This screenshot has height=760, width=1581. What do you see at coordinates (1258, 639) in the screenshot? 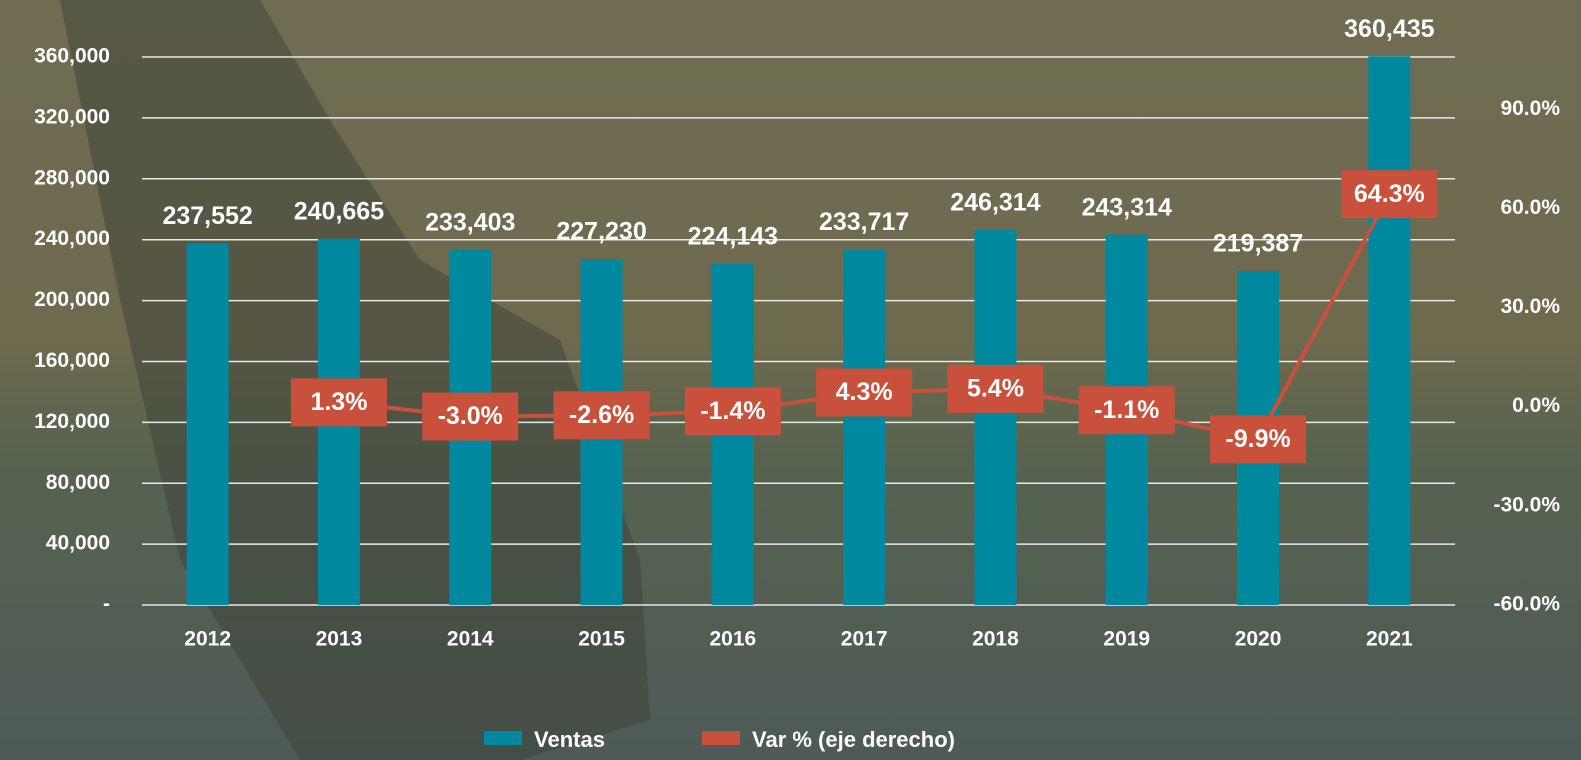
I see `x-tick-label: 2020` at bounding box center [1258, 639].